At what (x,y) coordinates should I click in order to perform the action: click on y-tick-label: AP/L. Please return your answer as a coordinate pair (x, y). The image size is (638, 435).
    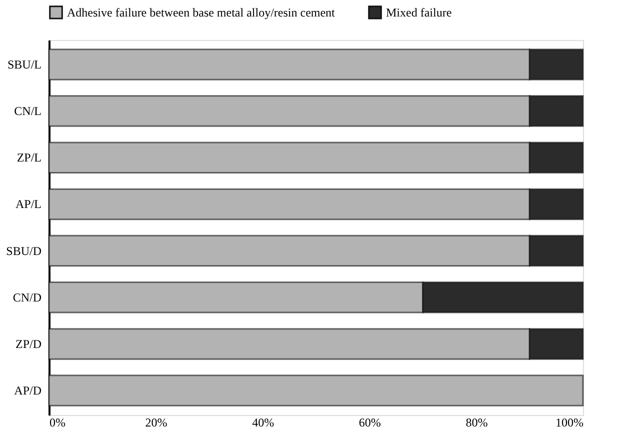
    Looking at the image, I should click on (28, 204).